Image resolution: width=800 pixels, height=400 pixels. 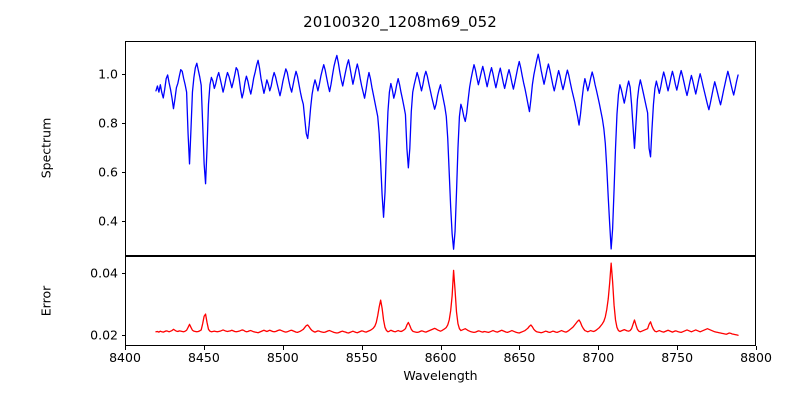 I want to click on y-spectrum-tick-label: 1.0, so click(x=108, y=74).